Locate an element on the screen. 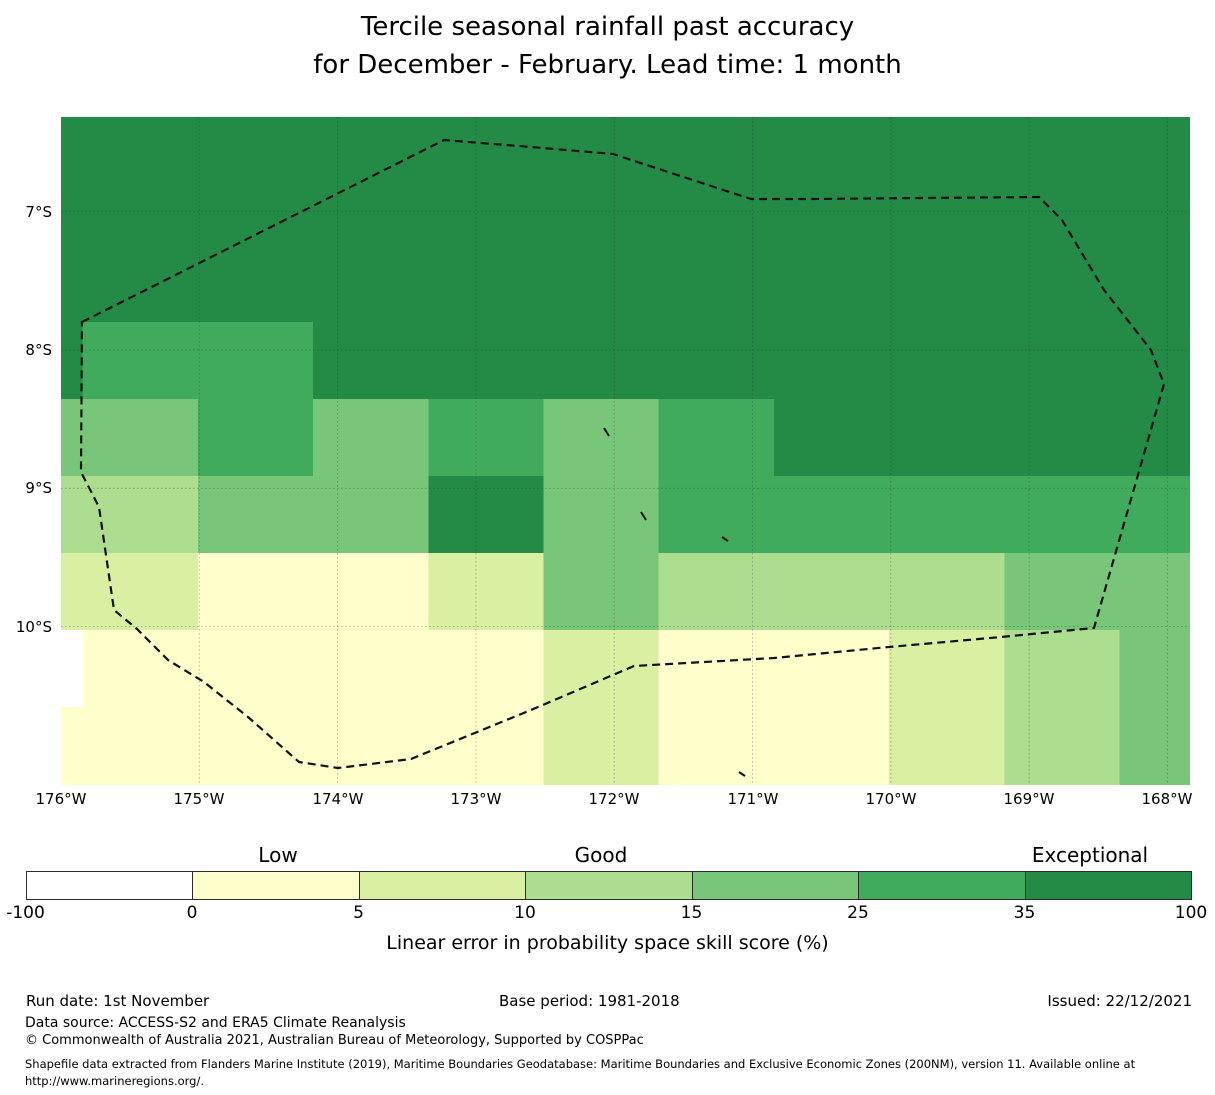  longitude-tick-label: 175°W is located at coordinates (199, 799).